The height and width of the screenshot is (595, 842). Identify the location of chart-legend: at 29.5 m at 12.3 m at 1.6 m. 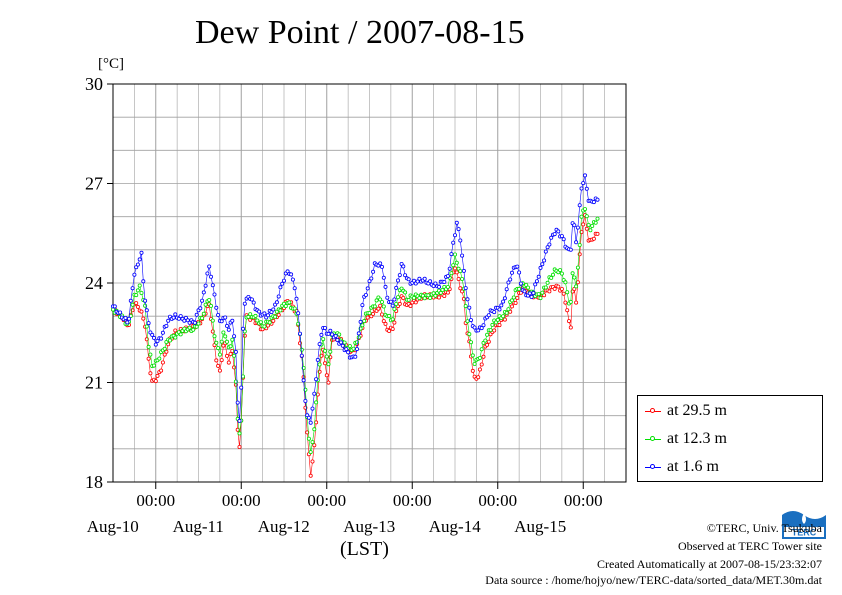
(730, 438).